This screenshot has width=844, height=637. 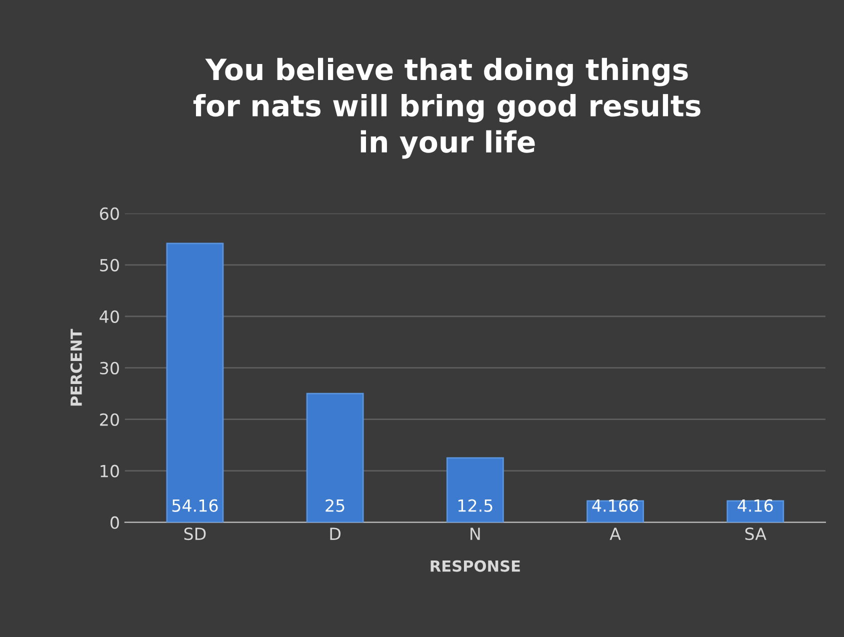 What do you see at coordinates (475, 534) in the screenshot?
I see `x-tick-label: N` at bounding box center [475, 534].